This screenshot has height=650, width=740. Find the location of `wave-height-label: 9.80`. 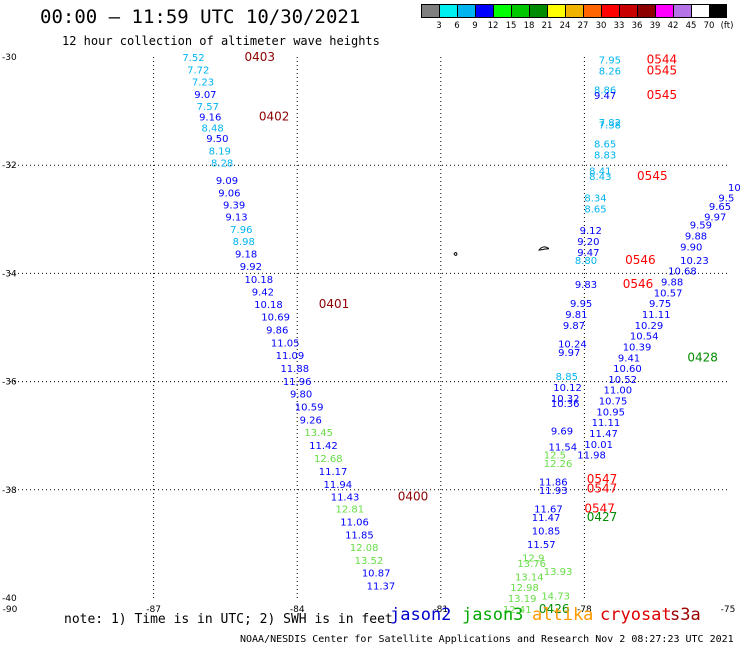

wave-height-label: 9.80 is located at coordinates (301, 395).